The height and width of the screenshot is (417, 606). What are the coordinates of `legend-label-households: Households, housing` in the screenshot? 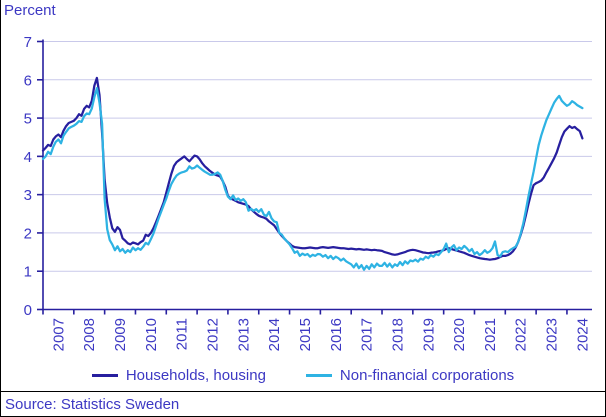 It's located at (195, 375).